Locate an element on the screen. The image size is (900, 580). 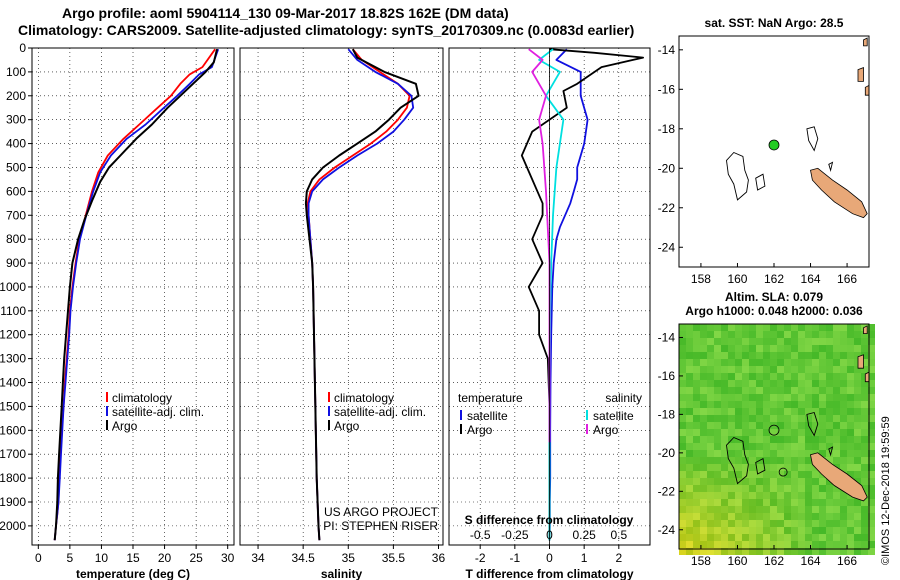
x-tick-label: -1 is located at coordinates (515, 558).